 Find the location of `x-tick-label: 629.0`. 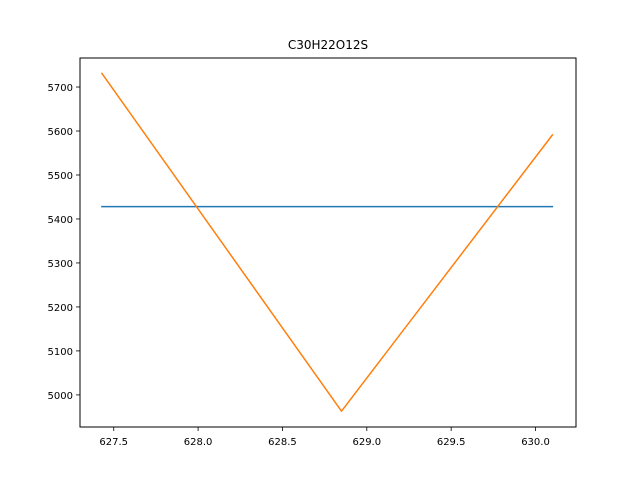

x-tick-label: 629.0 is located at coordinates (366, 442).